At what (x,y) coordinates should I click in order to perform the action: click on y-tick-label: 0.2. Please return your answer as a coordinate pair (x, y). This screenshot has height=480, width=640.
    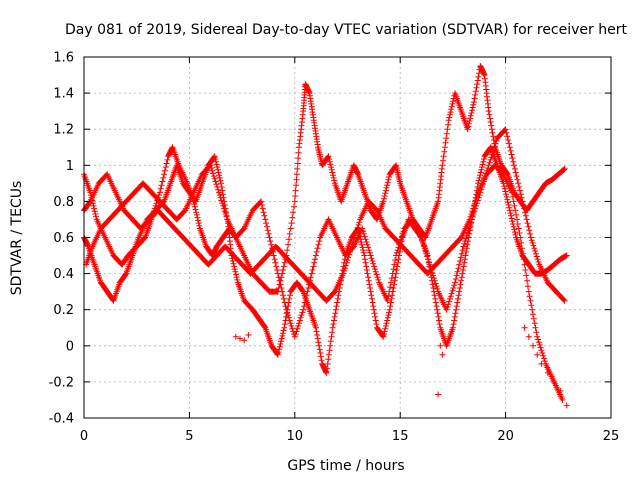
    Looking at the image, I should click on (63, 310).